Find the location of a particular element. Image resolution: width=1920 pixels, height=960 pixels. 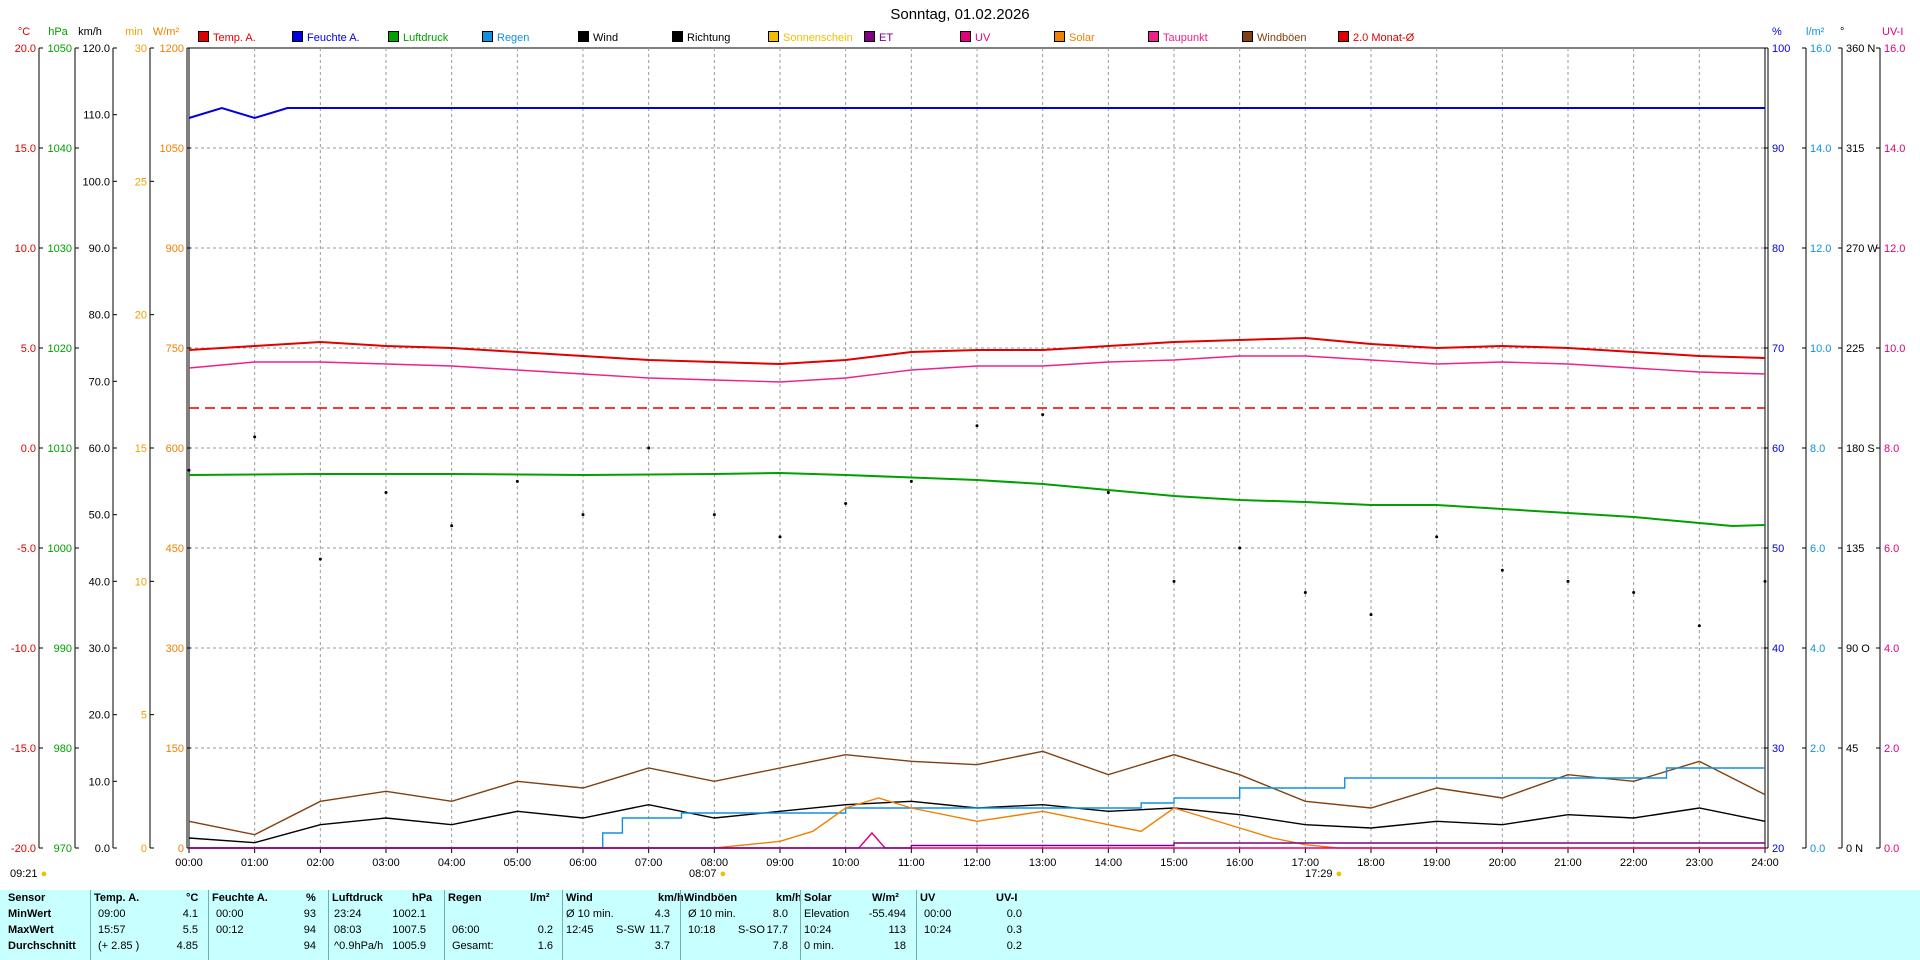

series-et is located at coordinates (977, 845).